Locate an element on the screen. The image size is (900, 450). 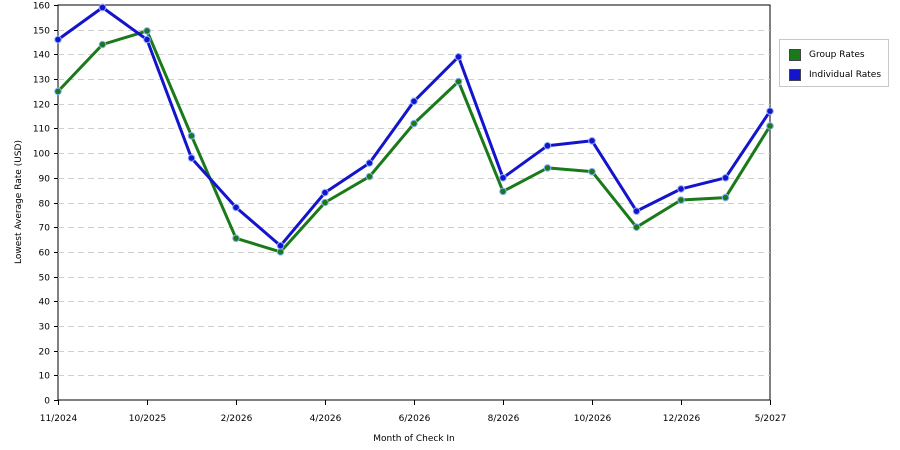
x-tick-label-7: 12/2026 is located at coordinates (682, 419).